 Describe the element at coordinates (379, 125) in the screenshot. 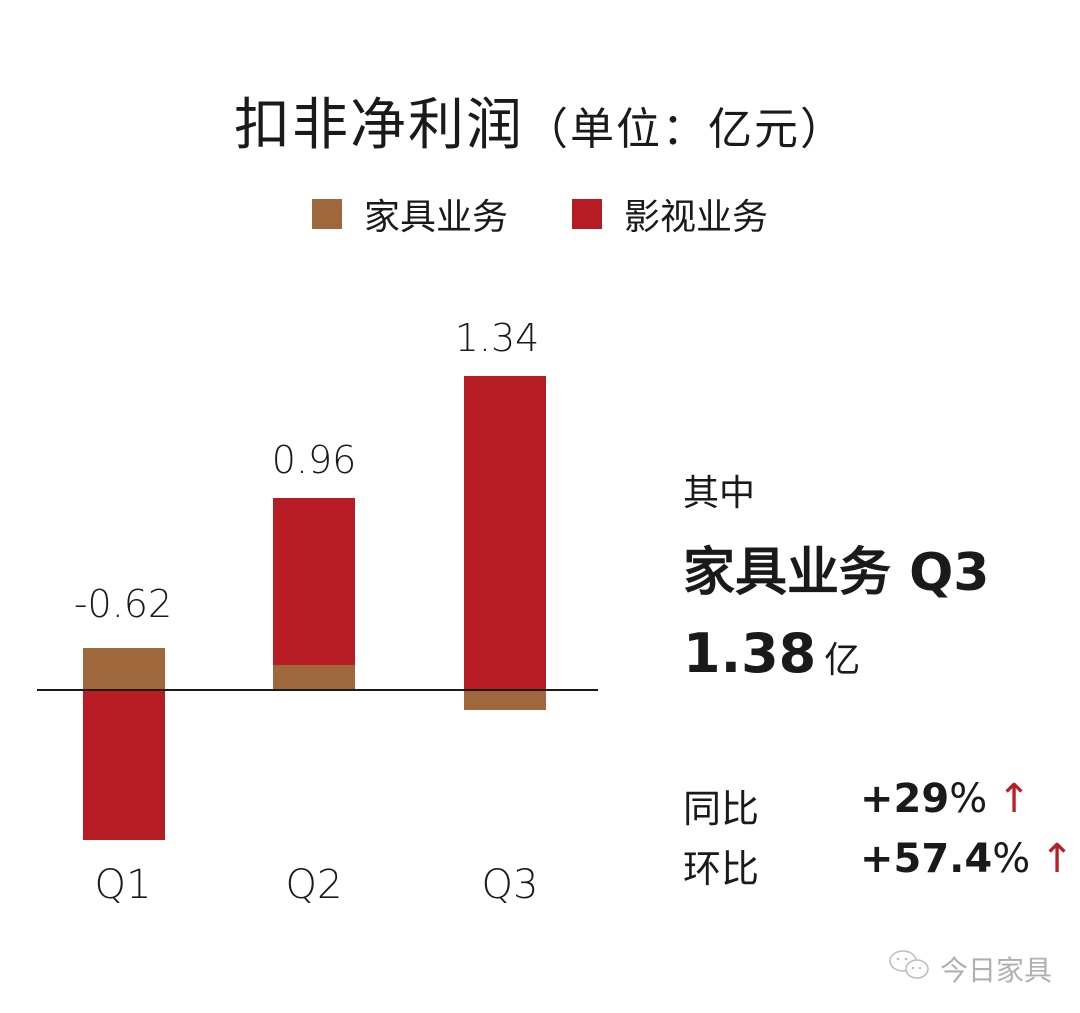

I see `title-main: 扣非净利润` at that location.